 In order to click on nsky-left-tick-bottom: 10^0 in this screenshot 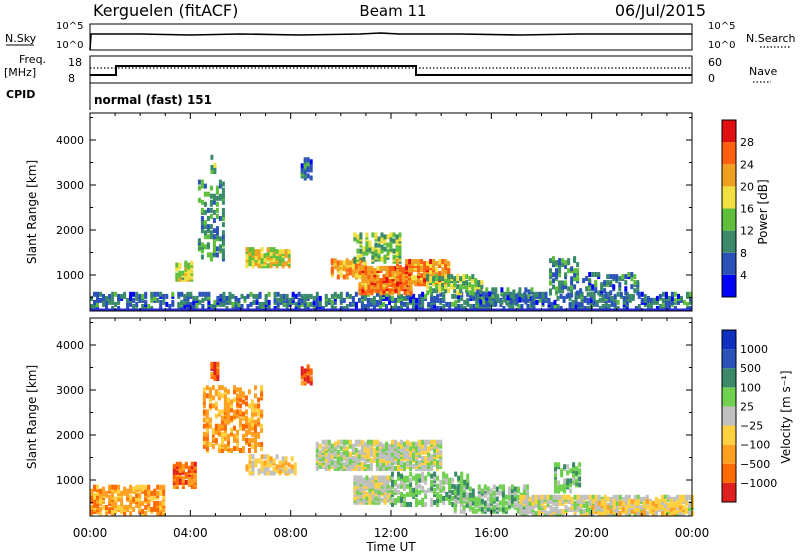, I will do `click(69, 45)`.